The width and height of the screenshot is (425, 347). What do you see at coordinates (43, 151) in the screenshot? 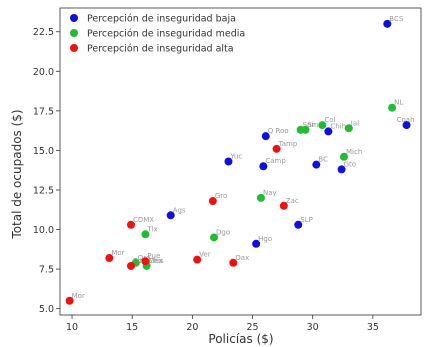
I see `y-tick-label: 15.0` at bounding box center [43, 151].